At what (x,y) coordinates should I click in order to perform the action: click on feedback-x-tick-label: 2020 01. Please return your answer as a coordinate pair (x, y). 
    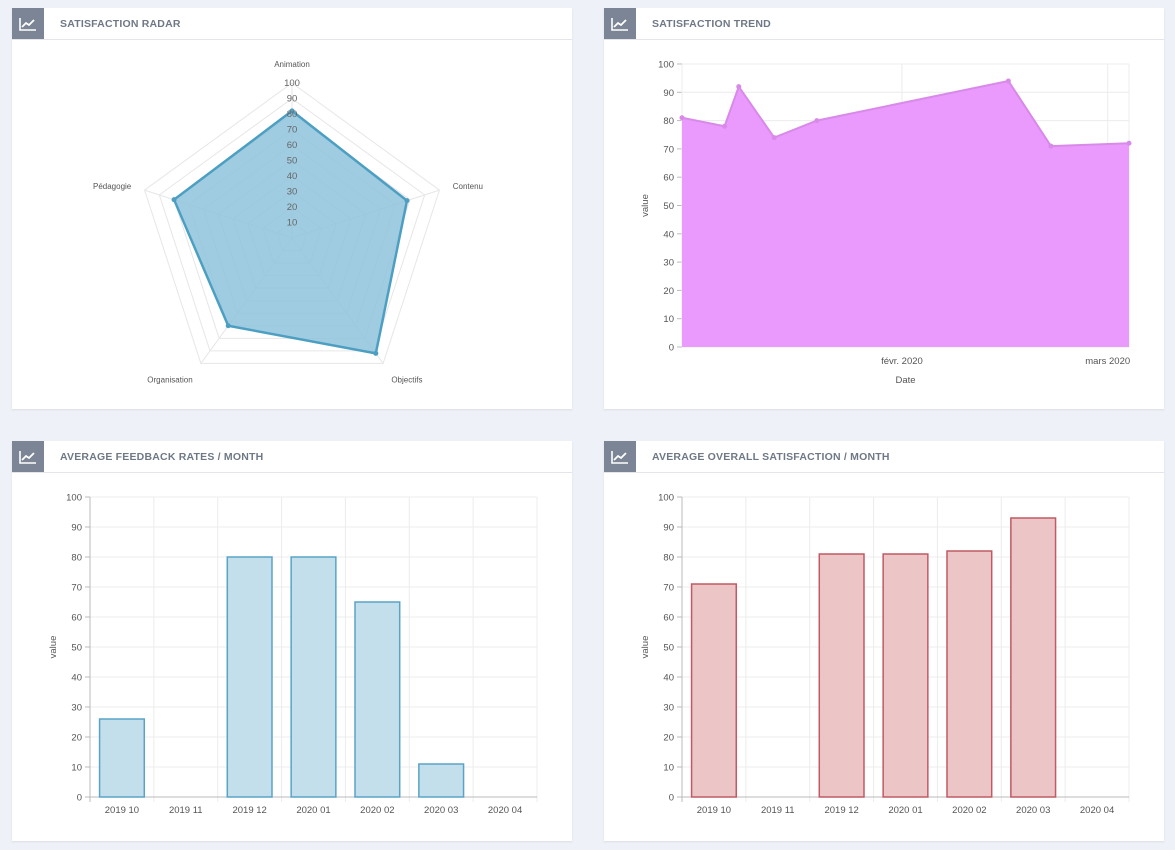
    Looking at the image, I should click on (313, 810).